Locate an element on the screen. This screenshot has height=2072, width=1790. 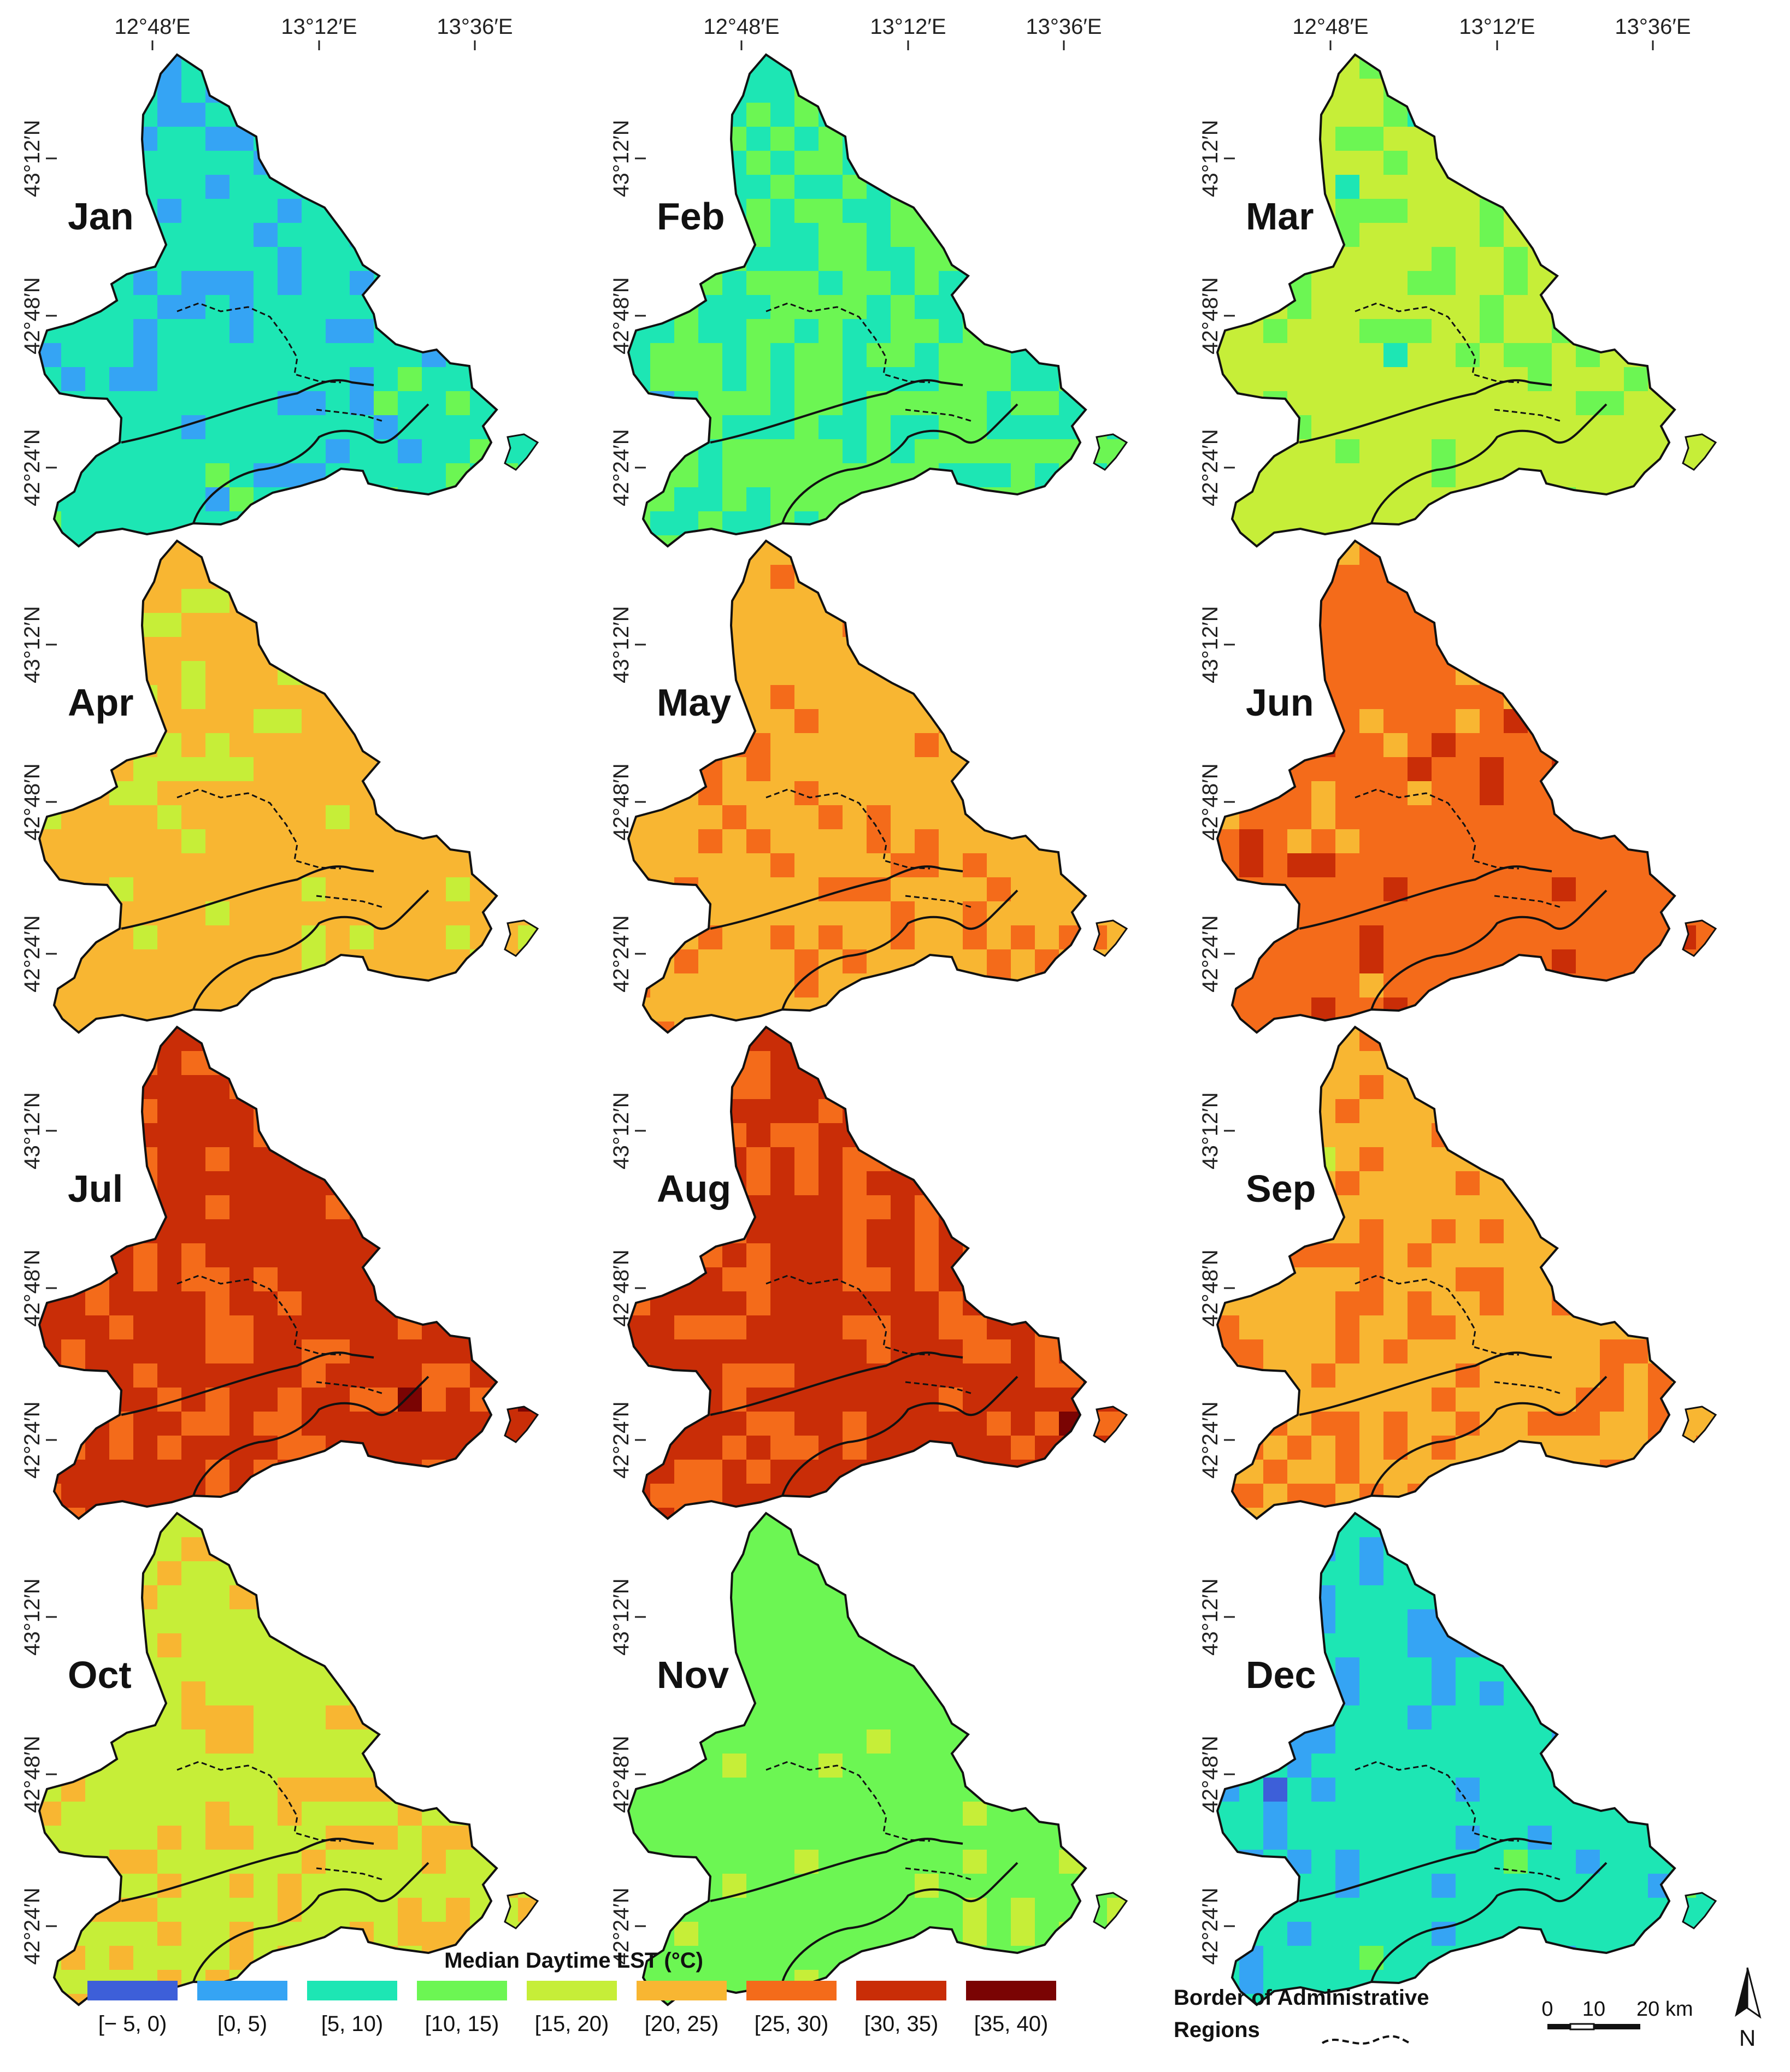
legend-class-label: [20, 25) is located at coordinates (682, 2024).